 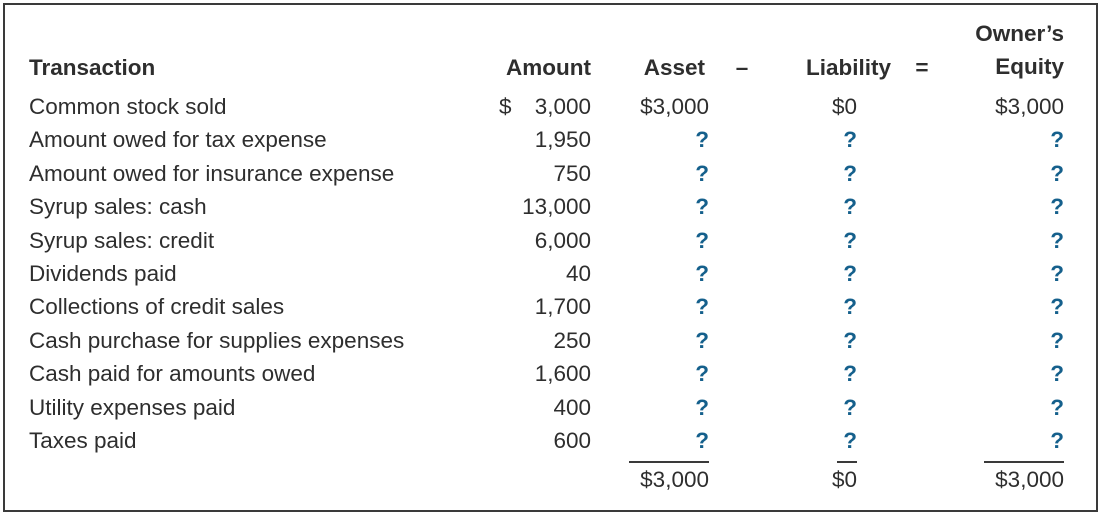 What do you see at coordinates (533, 139) in the screenshot?
I see `amount-cell: 1,950` at bounding box center [533, 139].